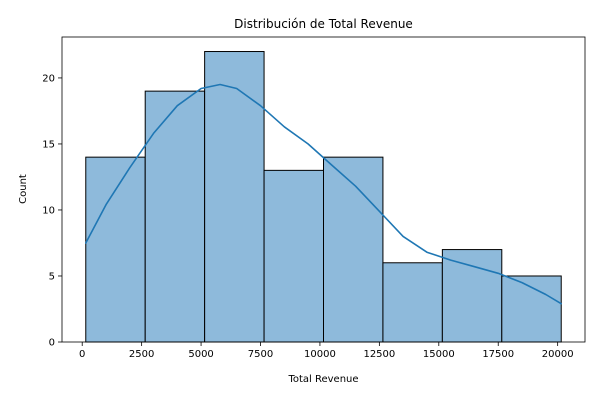 The width and height of the screenshot is (600, 400). I want to click on y-axis-label: Count, so click(23, 189).